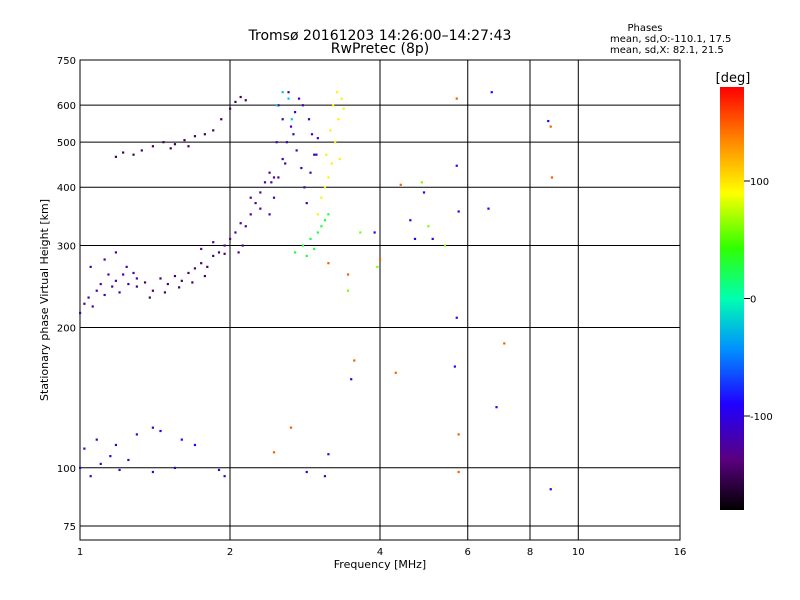 This screenshot has height=600, width=800. I want to click on x-axis-ticks: 1 2 4 6 8 10 16, so click(382, 552).